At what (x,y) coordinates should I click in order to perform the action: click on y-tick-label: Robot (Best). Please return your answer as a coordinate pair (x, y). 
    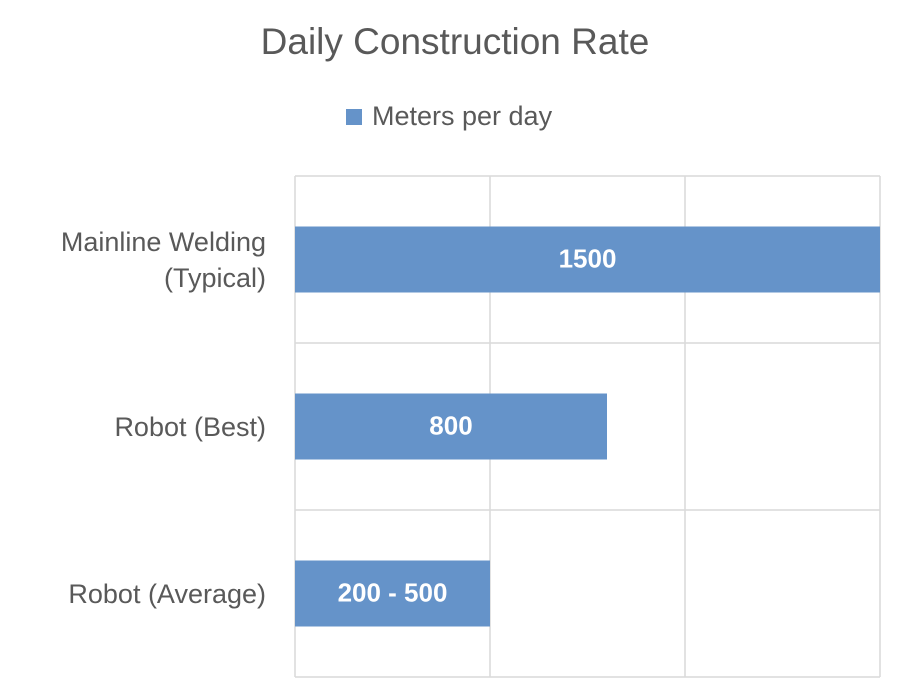
    Looking at the image, I should click on (190, 426).